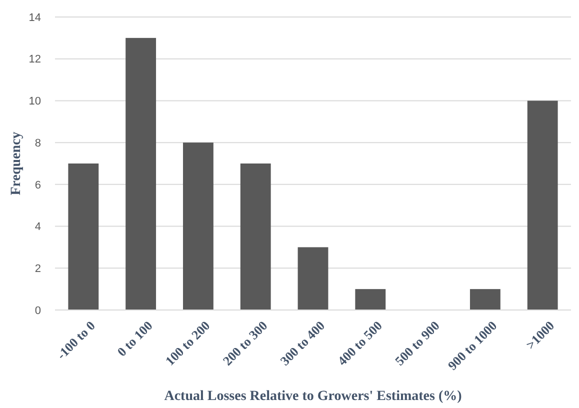 The image size is (579, 408). Describe the element at coordinates (34, 18) in the screenshot. I see `y-tick-label: 14` at that location.